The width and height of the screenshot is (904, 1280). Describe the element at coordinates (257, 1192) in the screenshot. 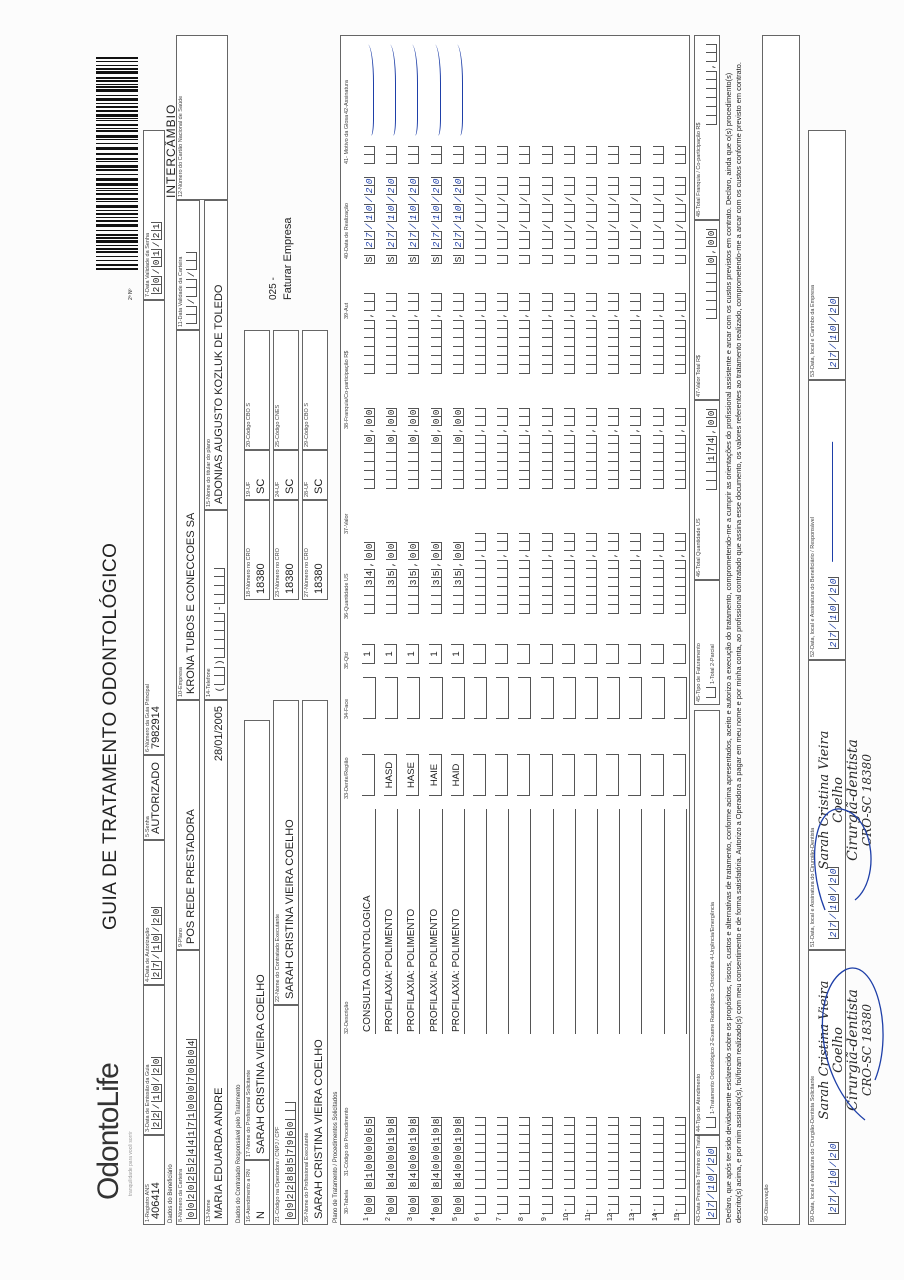

I see `field-rn: 16-Atendimento a RN N` at that location.